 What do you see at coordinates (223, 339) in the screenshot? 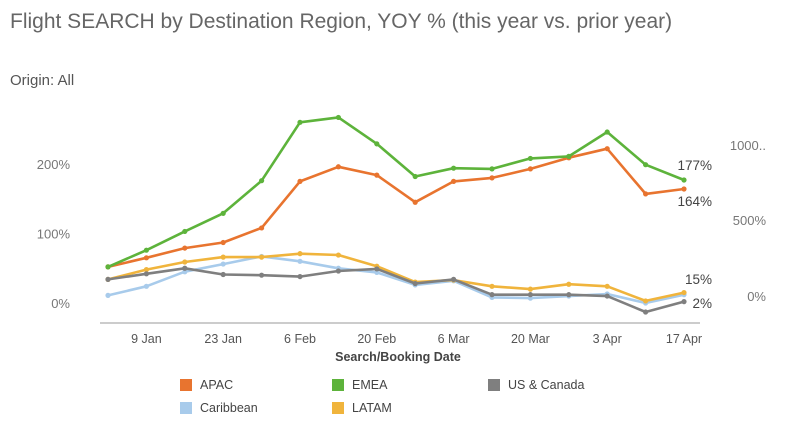
I see `x-tick-label: 23 Jan` at bounding box center [223, 339].